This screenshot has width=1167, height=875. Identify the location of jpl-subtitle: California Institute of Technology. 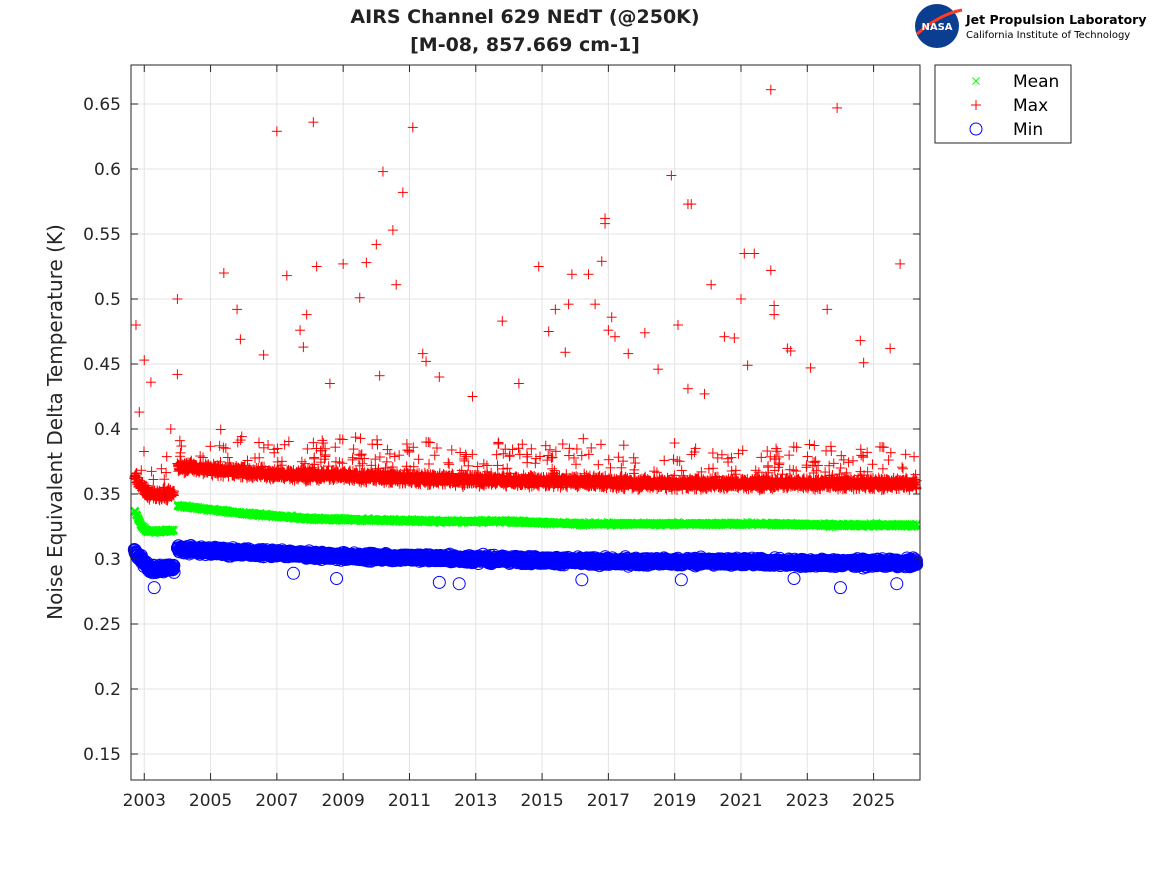
(1048, 35).